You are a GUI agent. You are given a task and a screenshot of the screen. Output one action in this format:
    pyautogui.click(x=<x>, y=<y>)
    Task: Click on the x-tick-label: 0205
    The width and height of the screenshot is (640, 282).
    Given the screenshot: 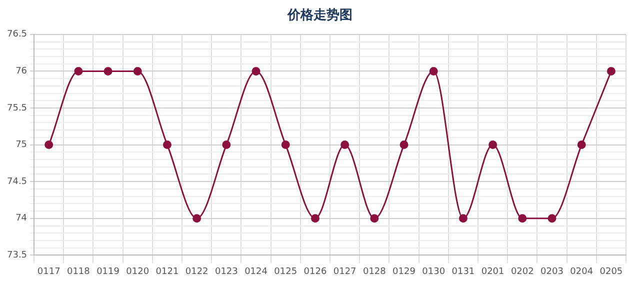 What is the action you would take?
    pyautogui.click(x=611, y=271)
    